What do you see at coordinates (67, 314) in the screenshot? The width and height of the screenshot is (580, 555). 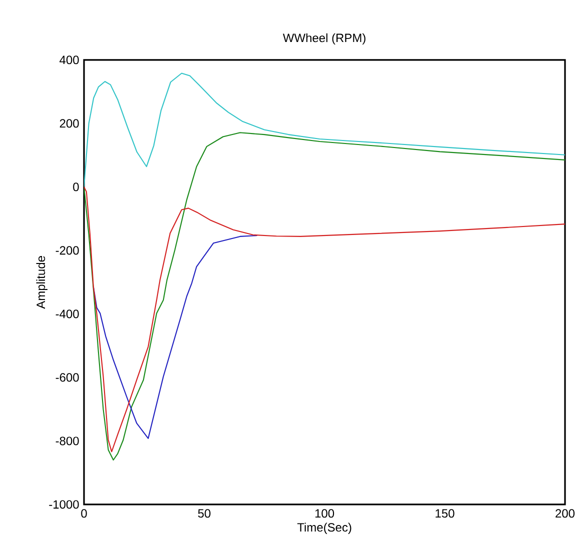 I see `y-tick-label: -400` at bounding box center [67, 314].